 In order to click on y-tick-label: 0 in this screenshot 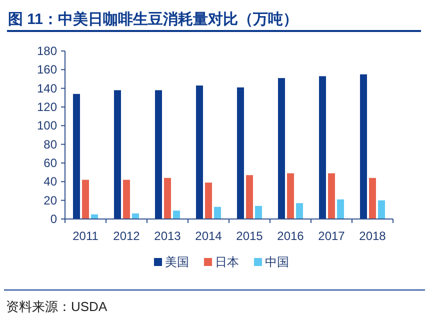, I will do `click(54, 219)`.